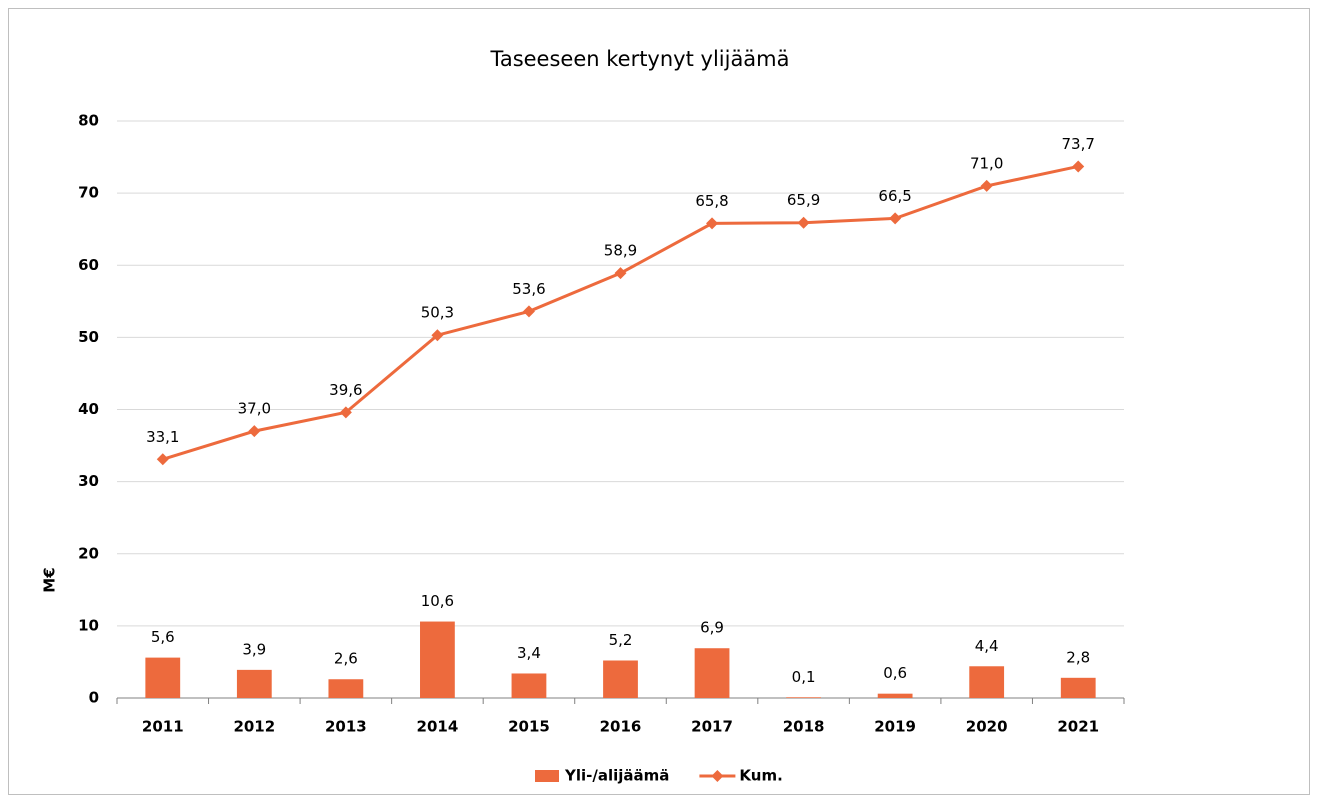 Image resolution: width=1317 pixels, height=801 pixels. Describe the element at coordinates (88, 409) in the screenshot. I see `y-tick-label: 40` at that location.